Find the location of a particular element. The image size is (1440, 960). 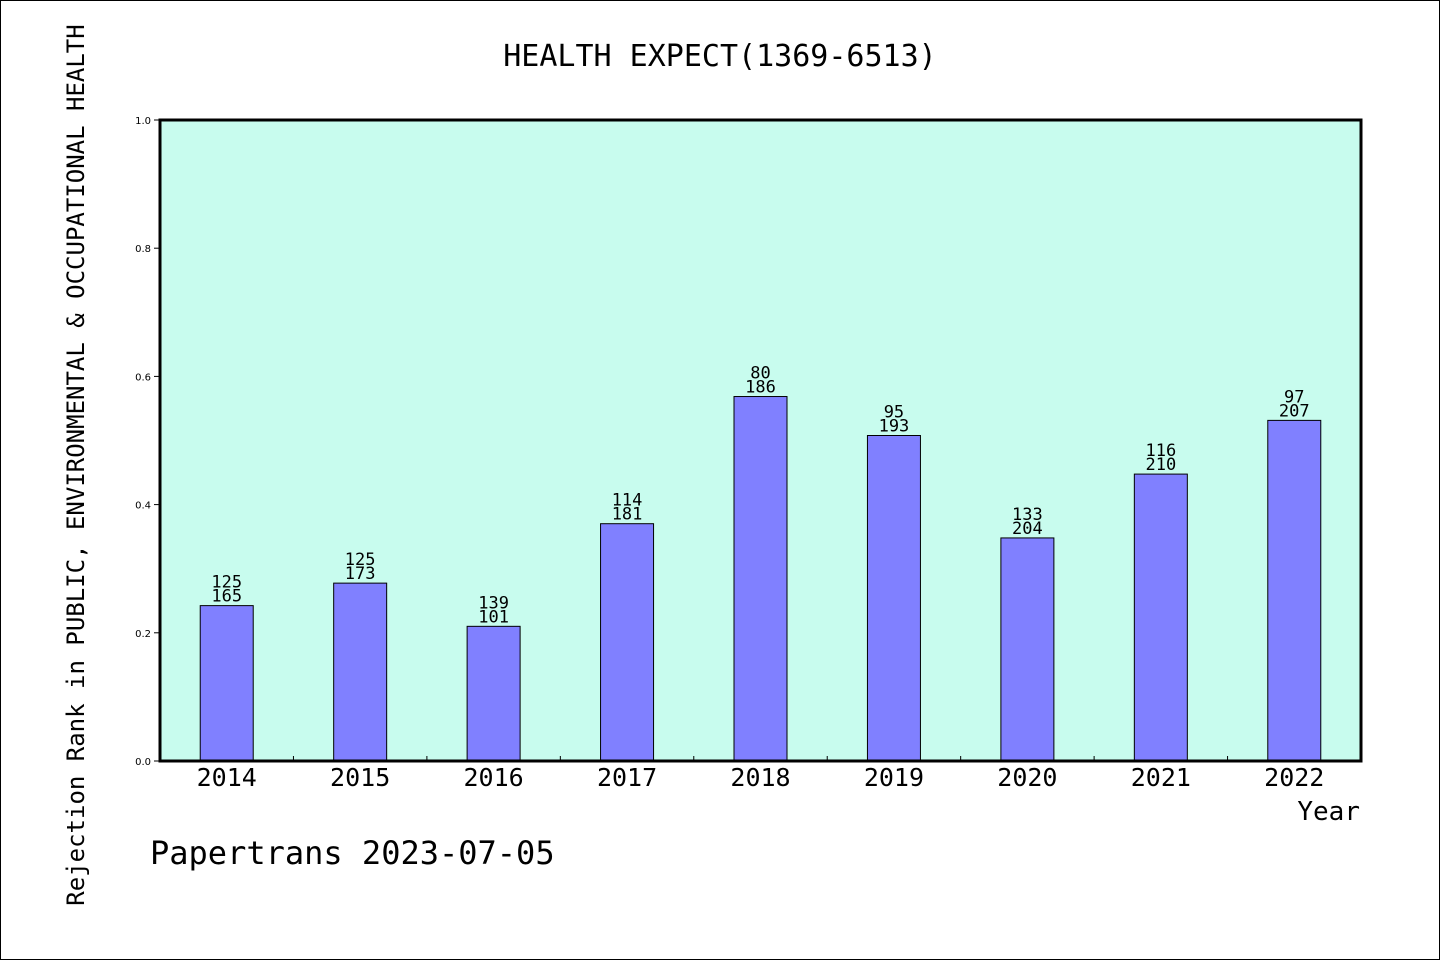

bar-label-bottom: 165 is located at coordinates (226, 597).